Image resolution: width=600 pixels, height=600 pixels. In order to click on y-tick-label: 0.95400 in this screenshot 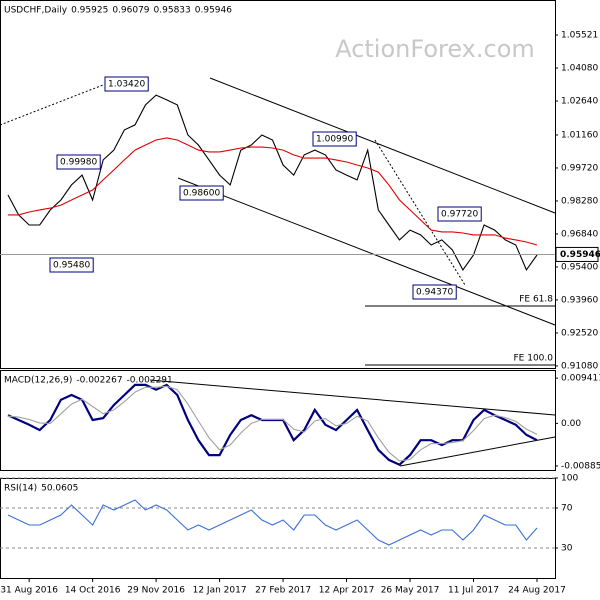, I will do `click(579, 267)`.